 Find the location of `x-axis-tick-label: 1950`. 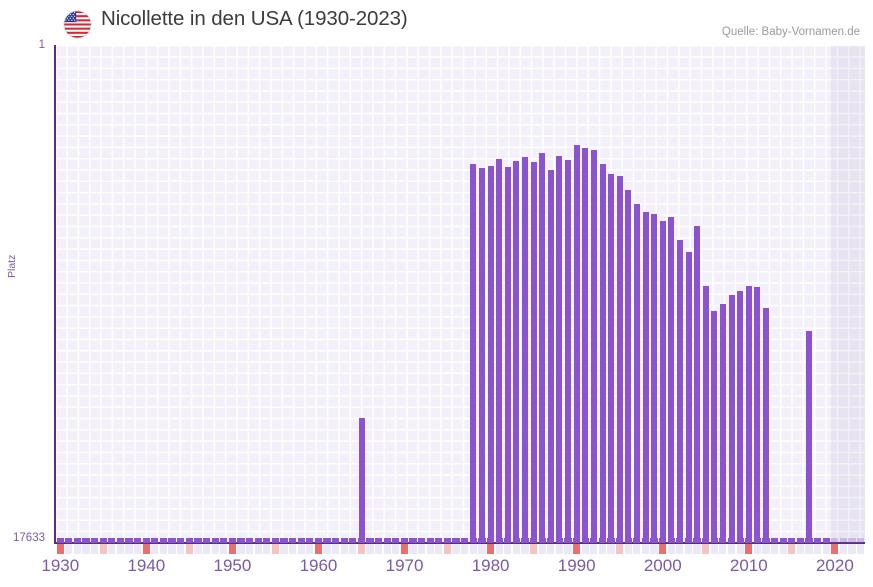

x-axis-tick-label: 1950 is located at coordinates (232, 565).